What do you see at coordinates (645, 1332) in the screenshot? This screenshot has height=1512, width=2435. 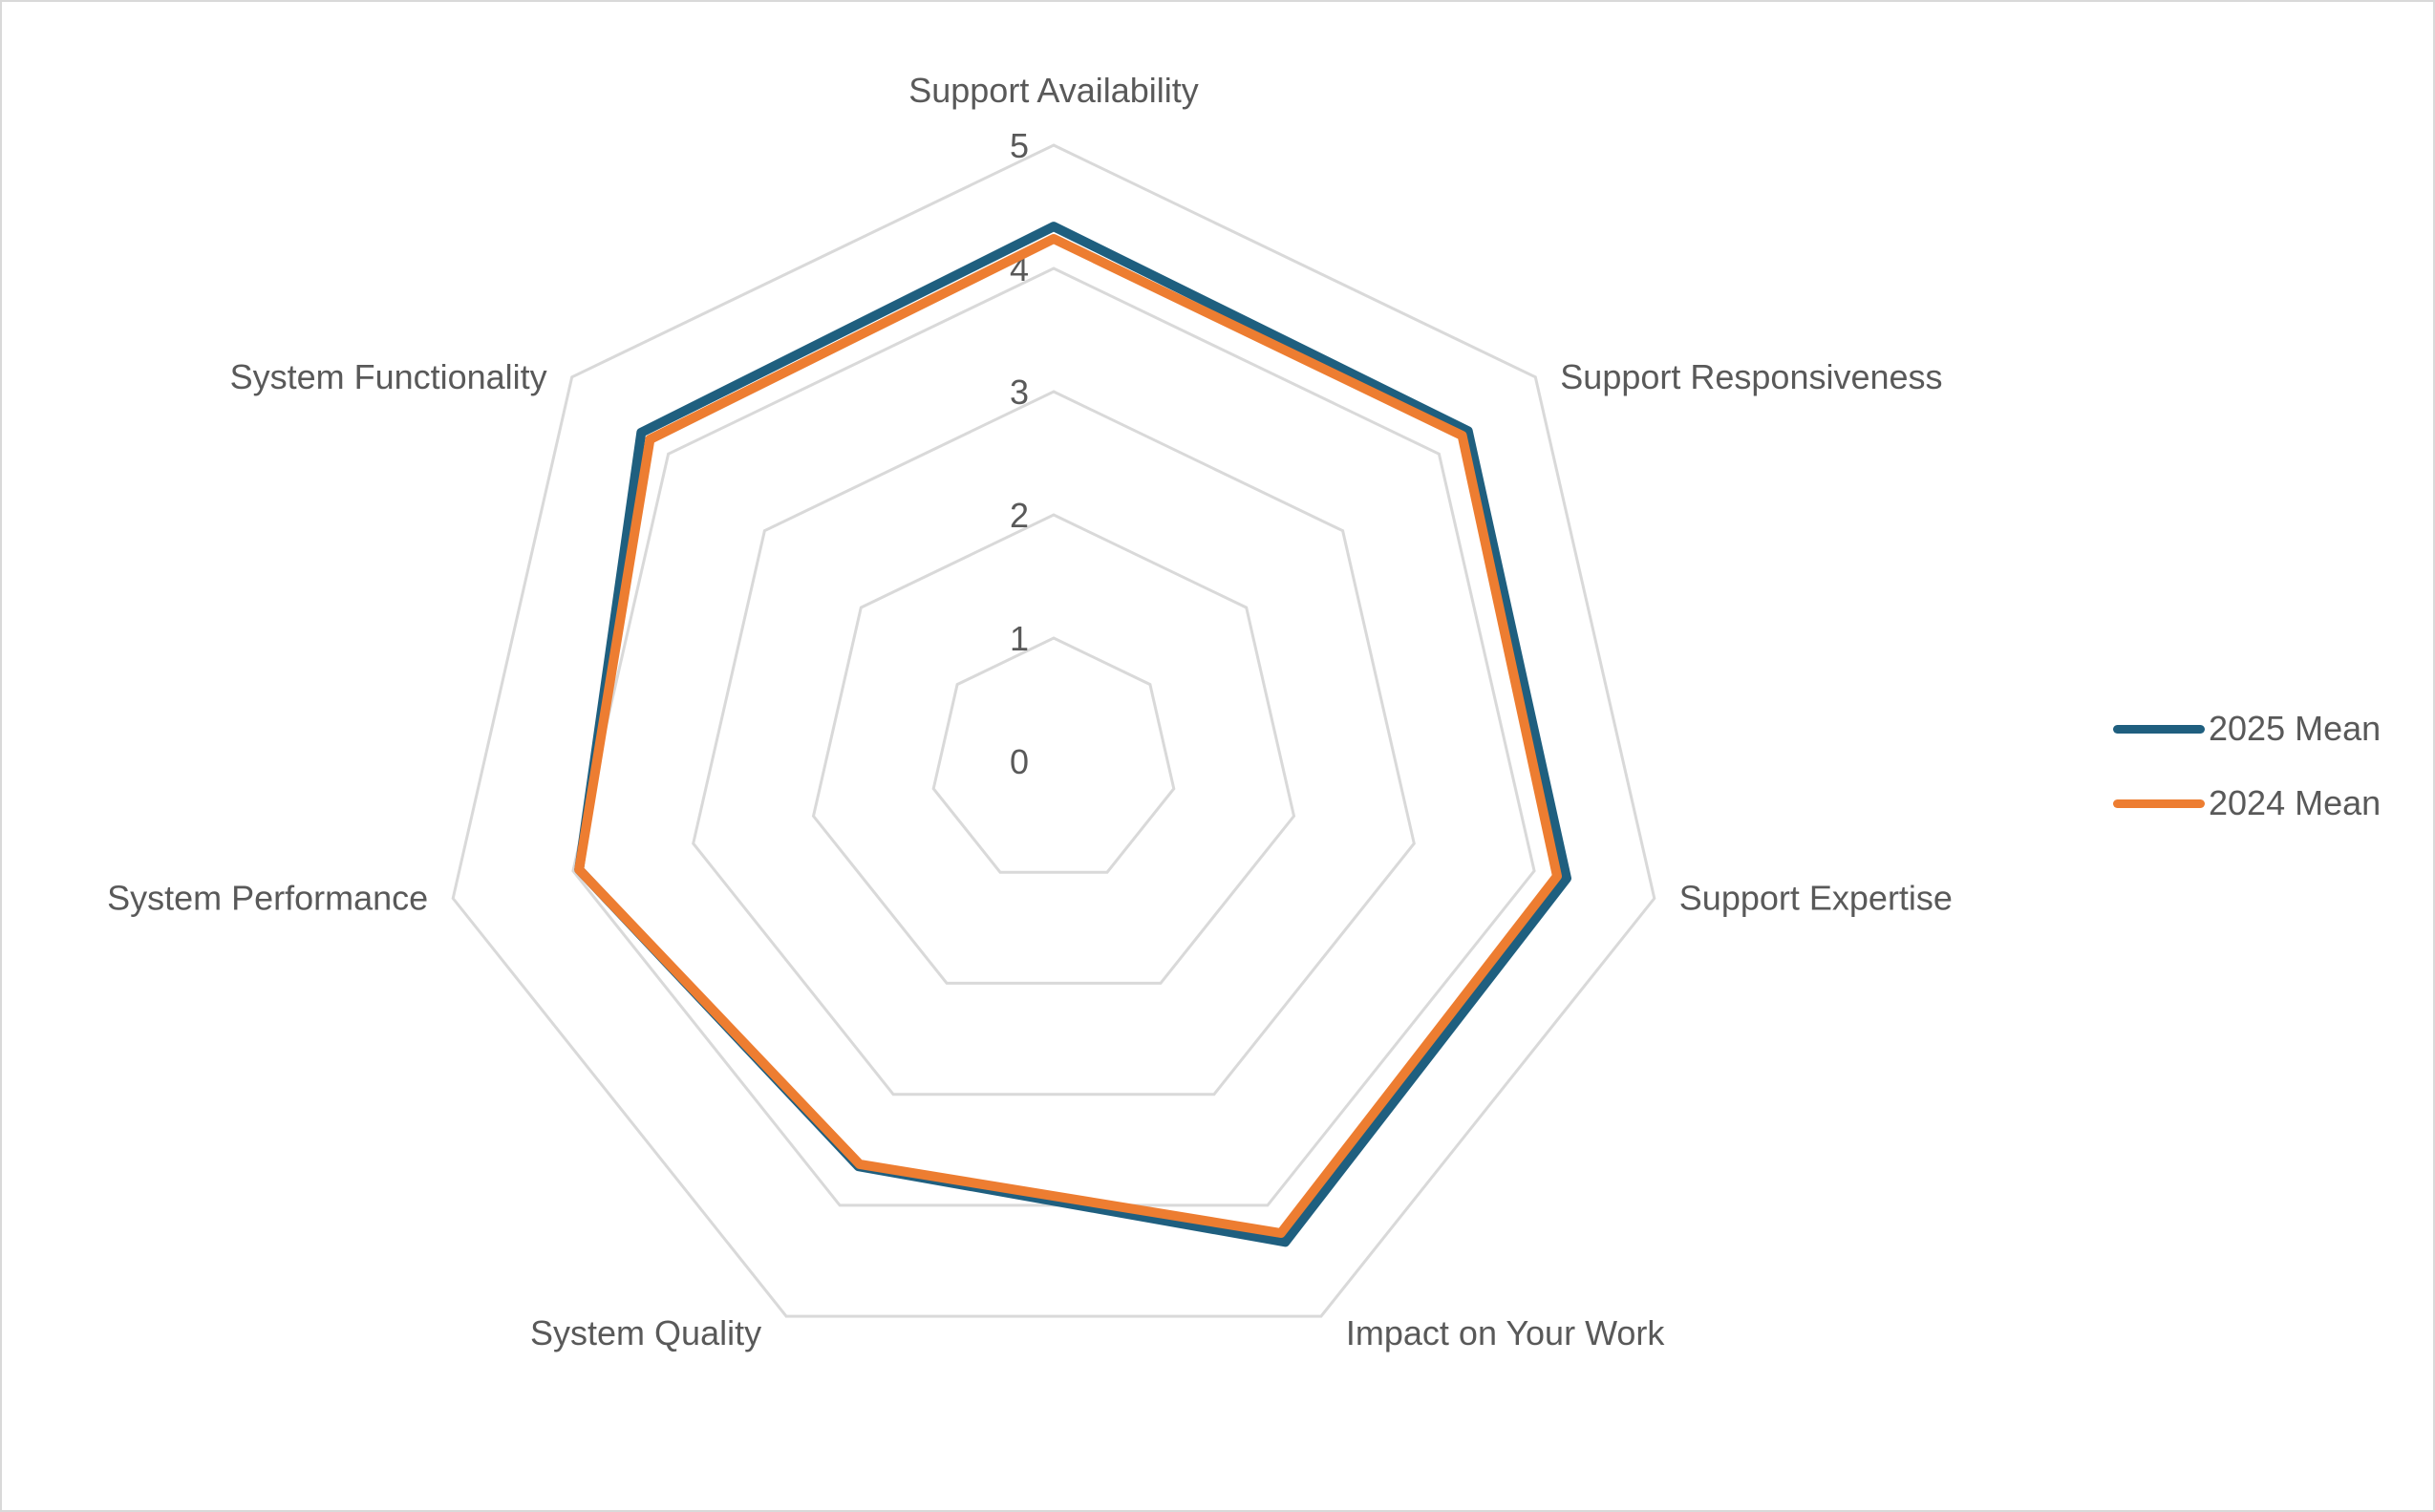 I see `axis-label-system-quality: System Quality` at bounding box center [645, 1332].